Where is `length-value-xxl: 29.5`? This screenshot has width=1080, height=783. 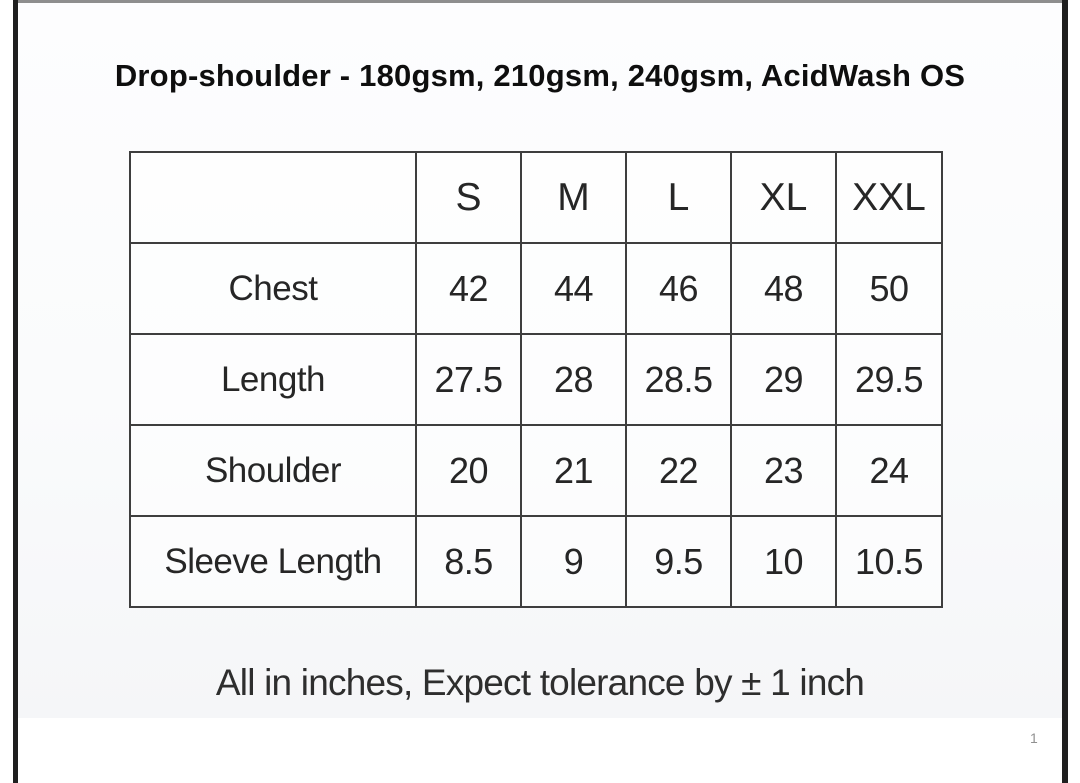
length-value-xxl: 29.5 is located at coordinates (889, 379).